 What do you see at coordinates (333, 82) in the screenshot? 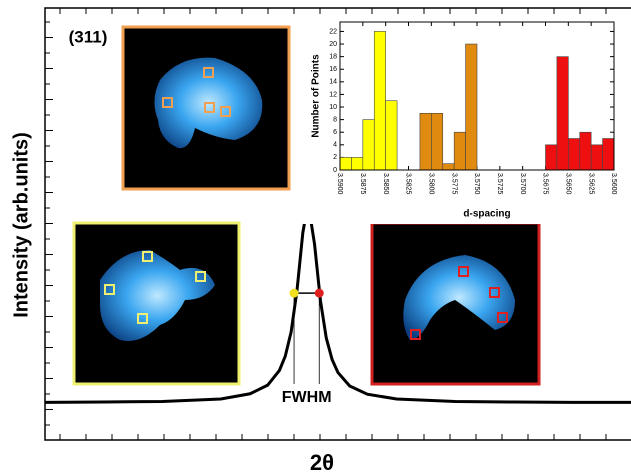
I see `y-tick-label: 14` at bounding box center [333, 82].